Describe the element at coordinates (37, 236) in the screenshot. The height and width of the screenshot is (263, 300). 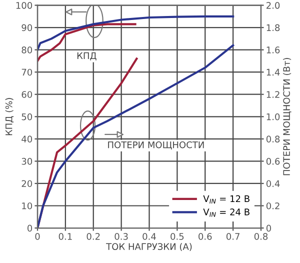
I see `x-tick-label: 0` at that location.